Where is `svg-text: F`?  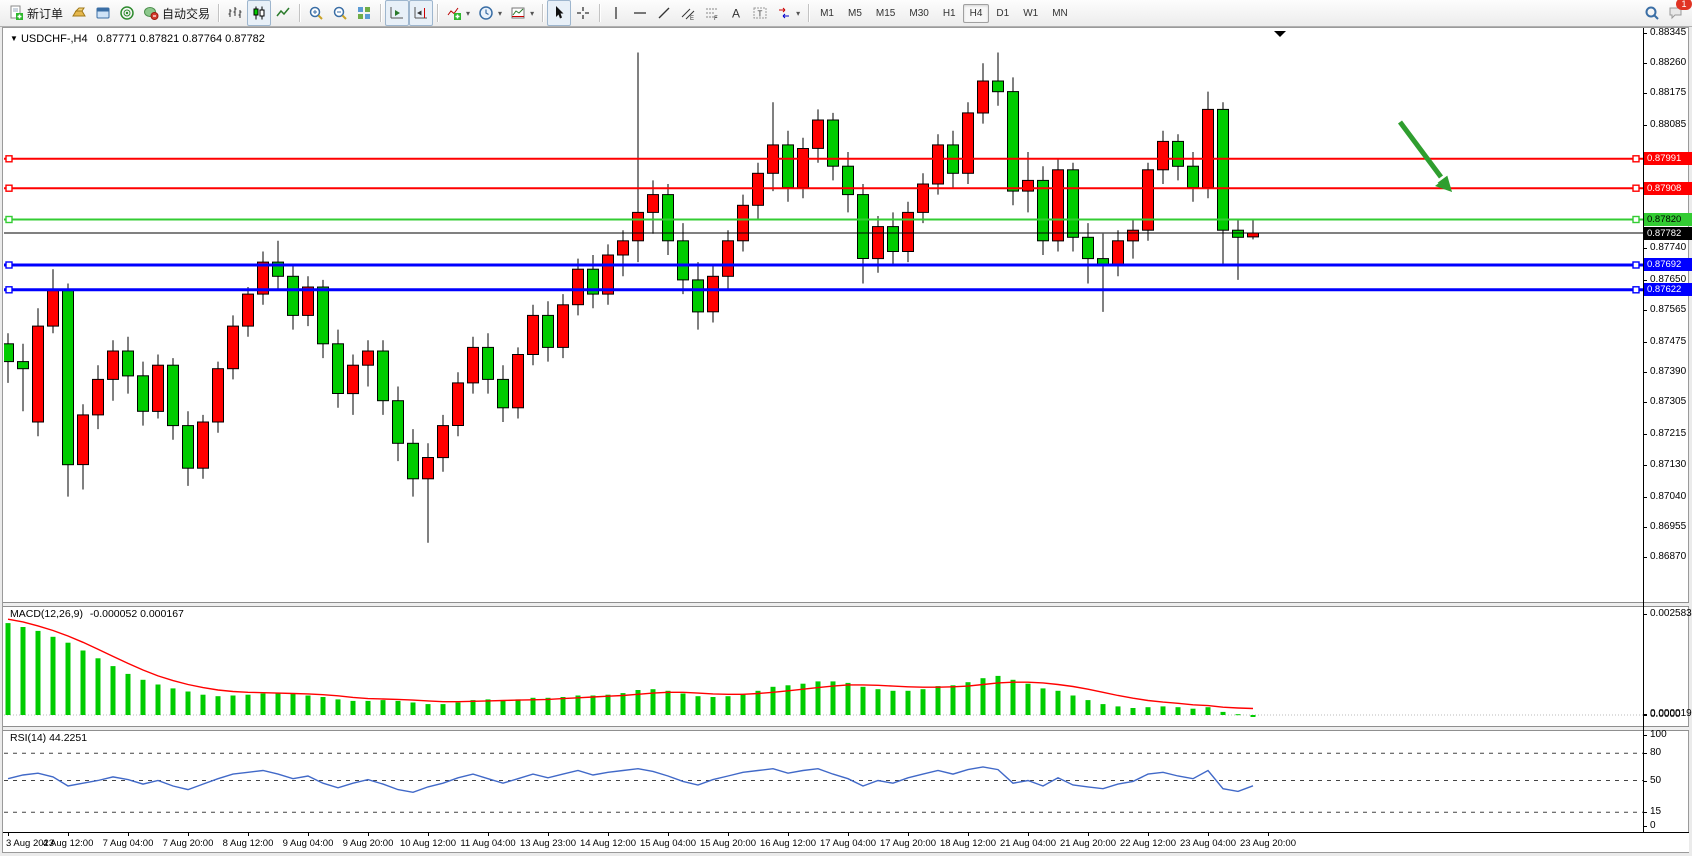 svg-text: F is located at coordinates (716, 18).